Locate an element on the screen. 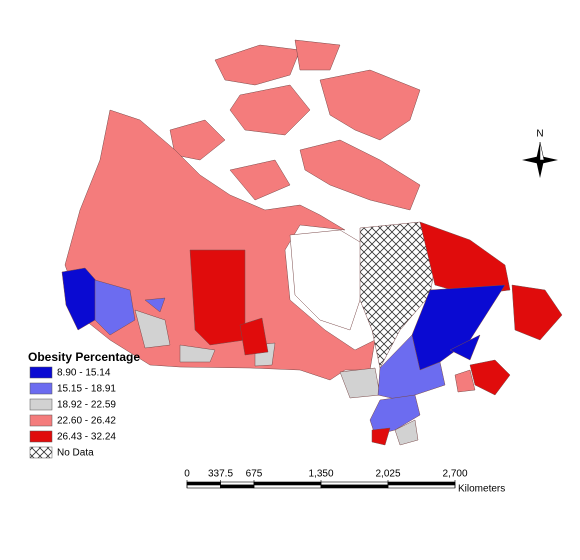  scale-tick-label: 2,700 is located at coordinates (454, 474).